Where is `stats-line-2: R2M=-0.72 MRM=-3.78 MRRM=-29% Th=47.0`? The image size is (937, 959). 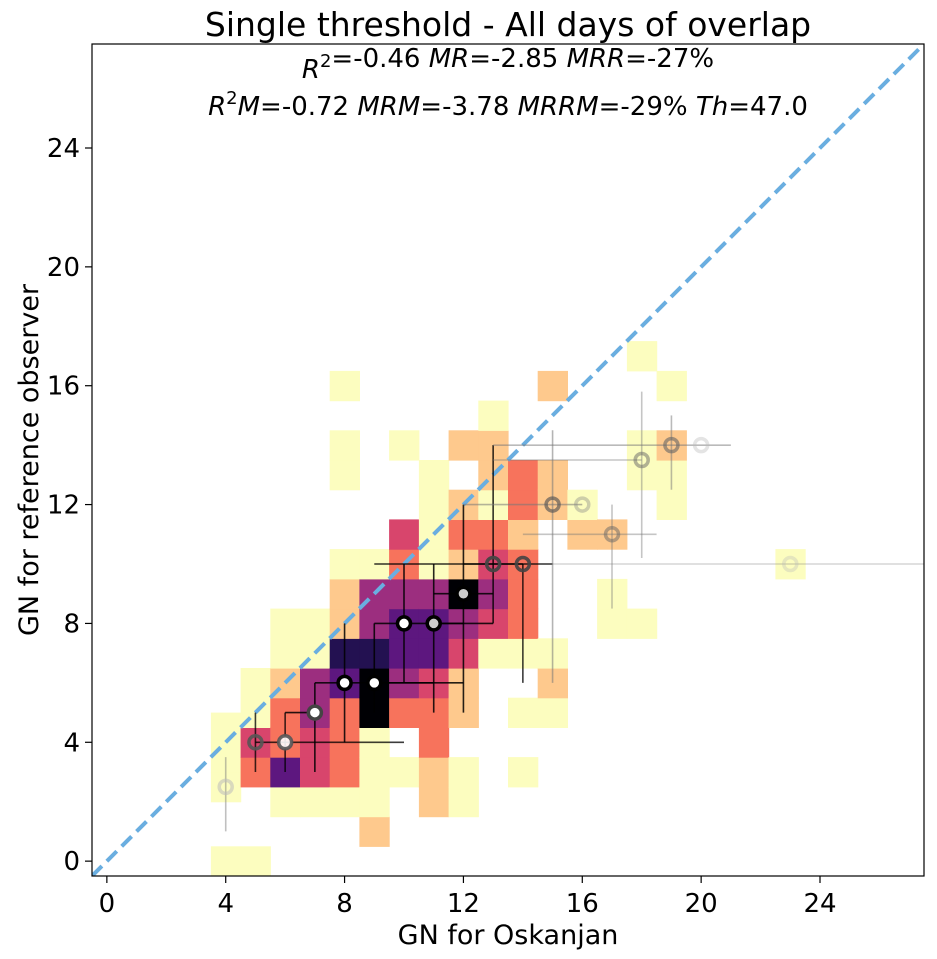
stats-line-2: R2M=-0.72 MRM=-3.78 MRRM=-29% Th=47.0 is located at coordinates (508, 105).